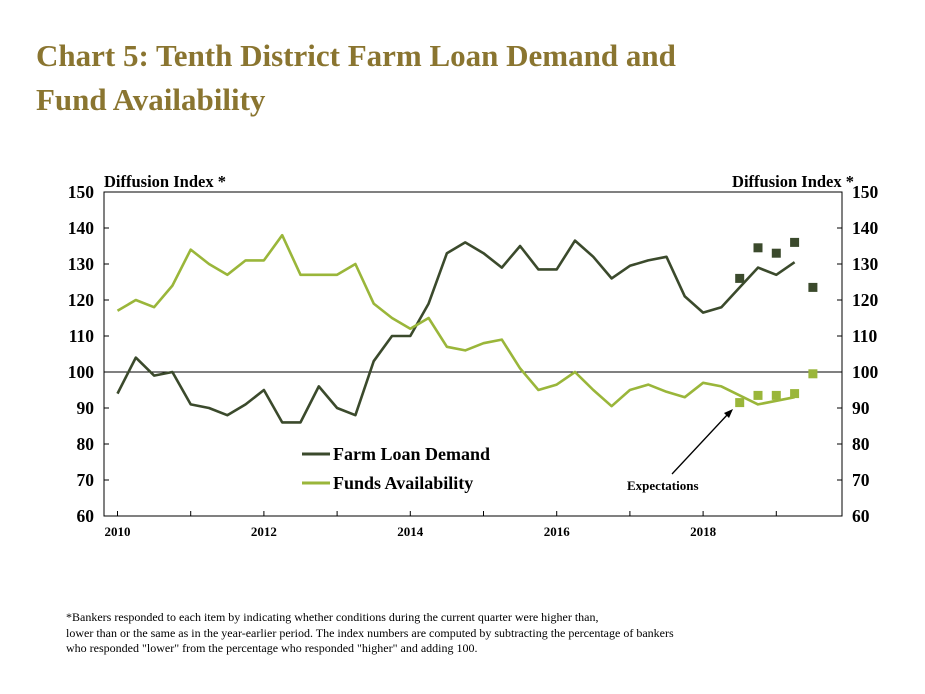 This screenshot has width=925, height=694. What do you see at coordinates (81, 372) in the screenshot?
I see `y-tick-label-left: 100` at bounding box center [81, 372].